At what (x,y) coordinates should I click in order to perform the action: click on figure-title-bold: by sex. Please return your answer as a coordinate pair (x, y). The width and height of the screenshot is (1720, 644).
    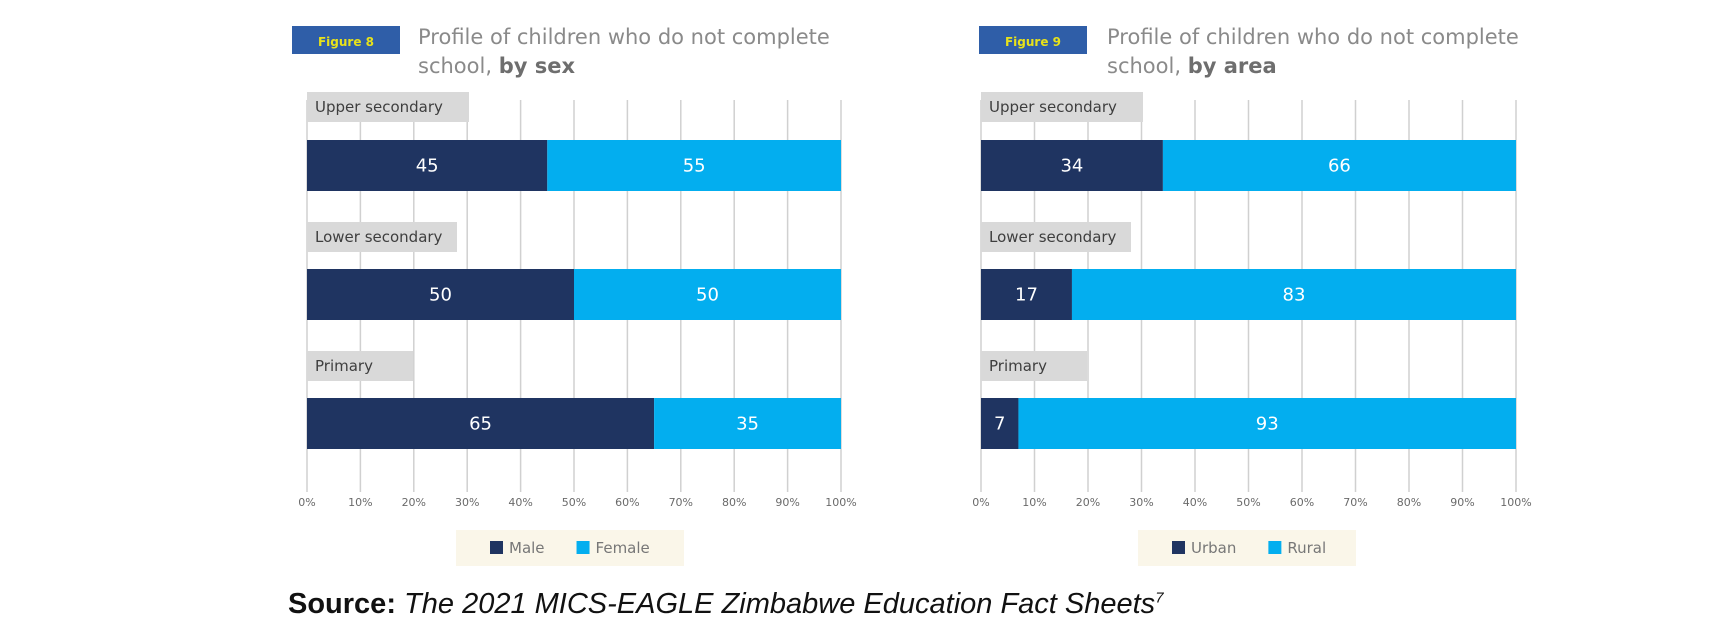
    Looking at the image, I should click on (537, 66).